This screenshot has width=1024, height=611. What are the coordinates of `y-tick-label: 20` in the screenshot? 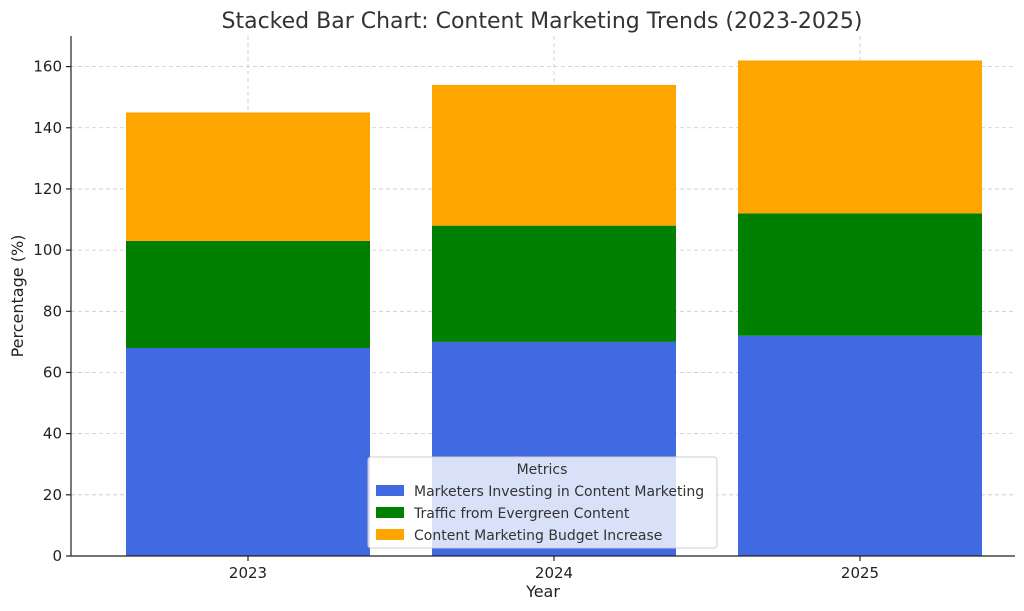 It's located at (52, 495).